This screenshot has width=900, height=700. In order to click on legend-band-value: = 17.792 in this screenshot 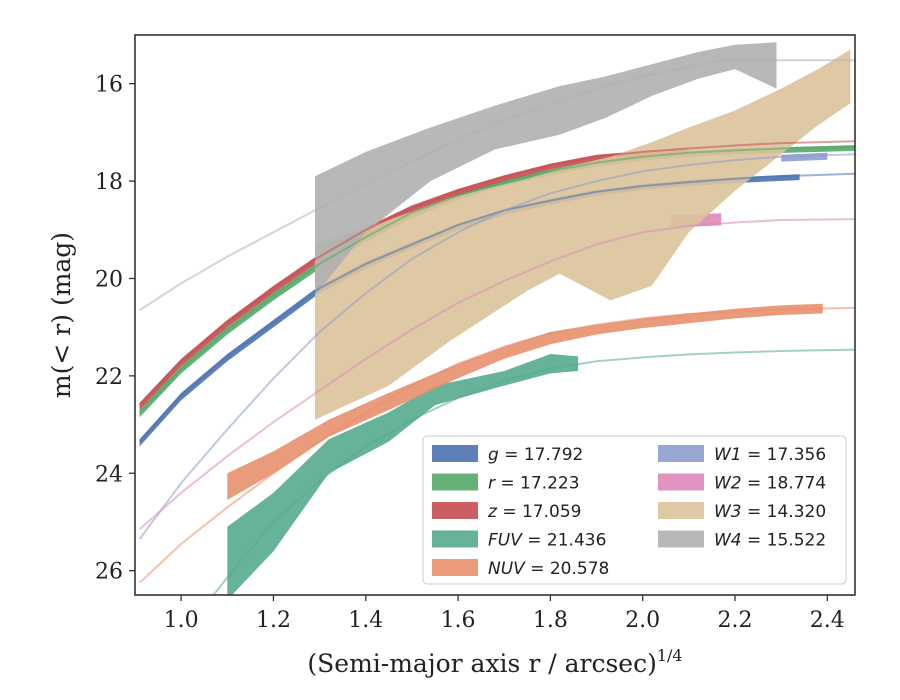, I will do `click(541, 455)`.